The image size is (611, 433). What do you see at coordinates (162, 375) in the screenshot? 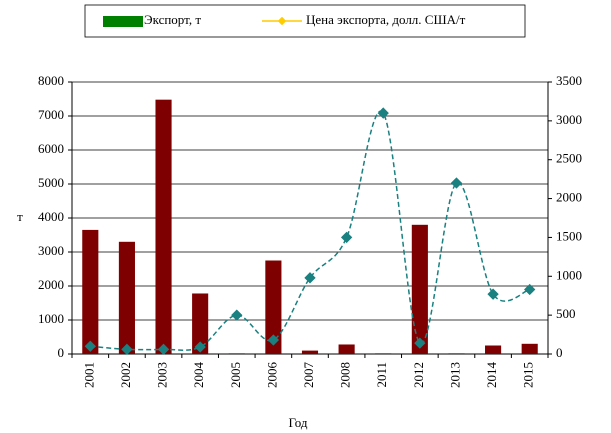
I see `x-tick-label: 2003` at bounding box center [162, 375].